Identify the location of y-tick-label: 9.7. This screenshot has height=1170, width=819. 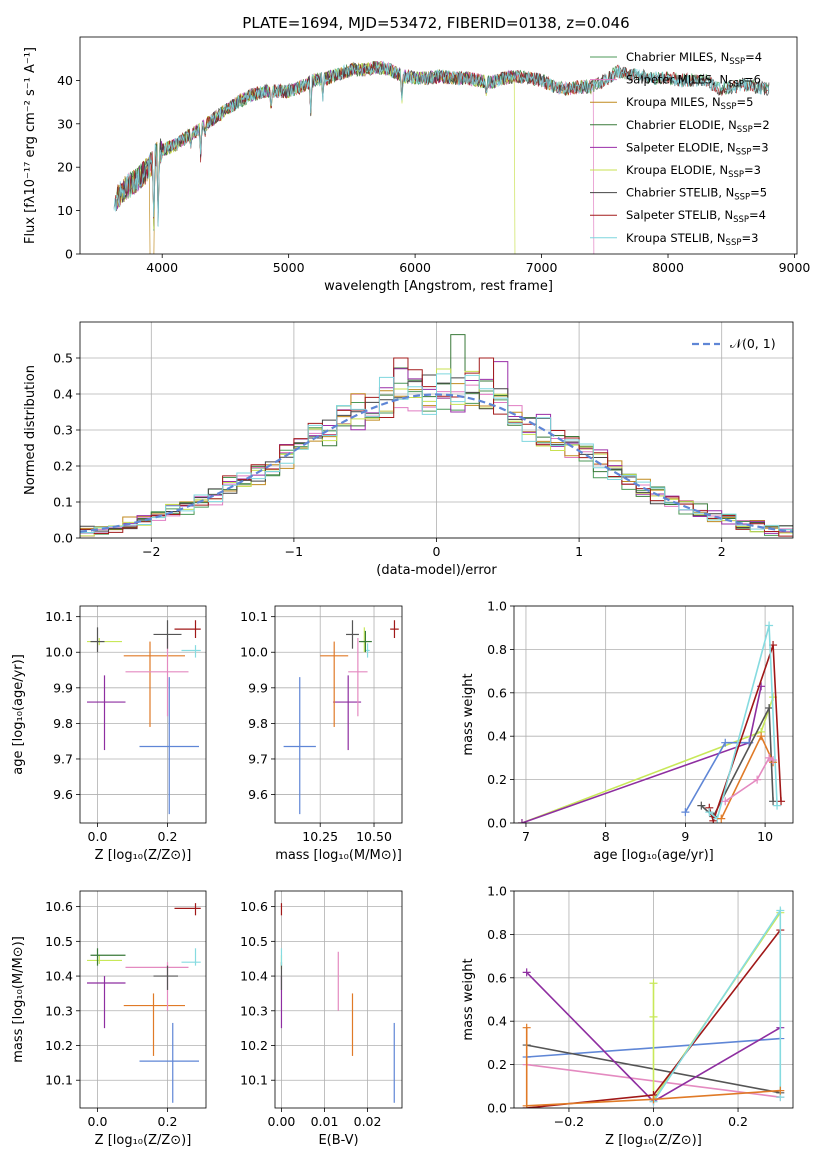
(63, 758).